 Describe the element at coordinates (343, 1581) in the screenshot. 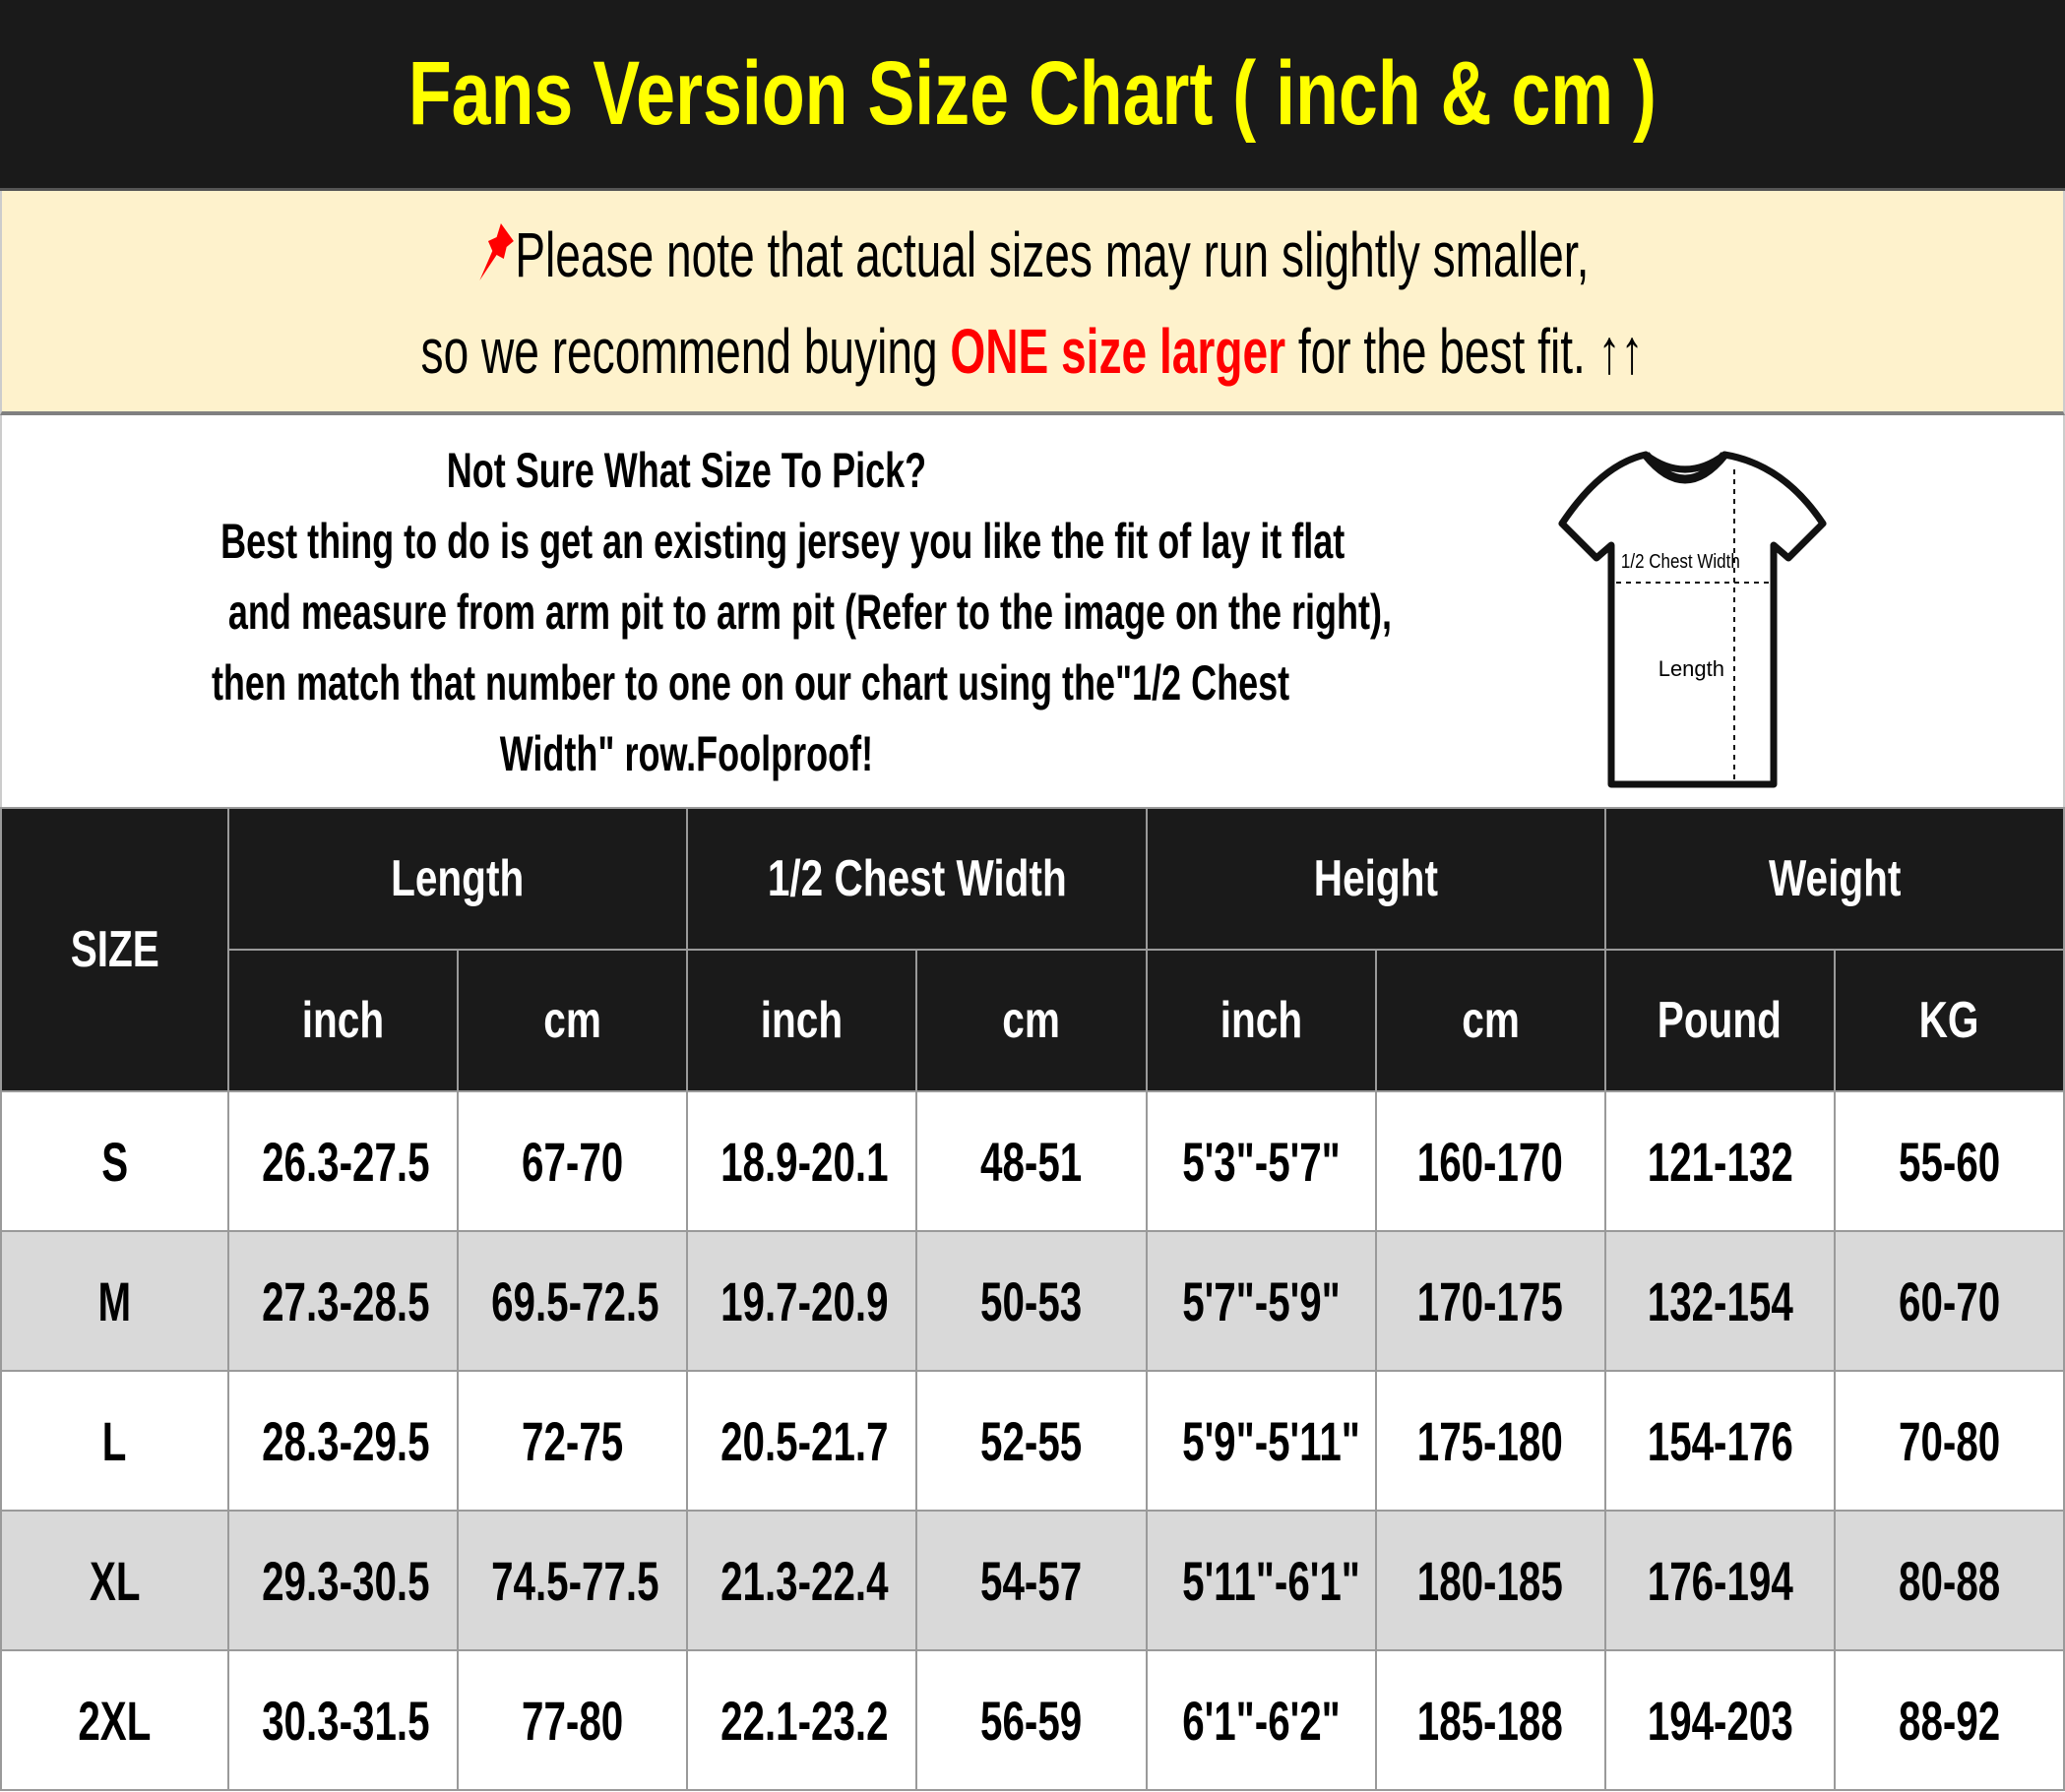

I see `table-cell: 29.3-30.5` at that location.